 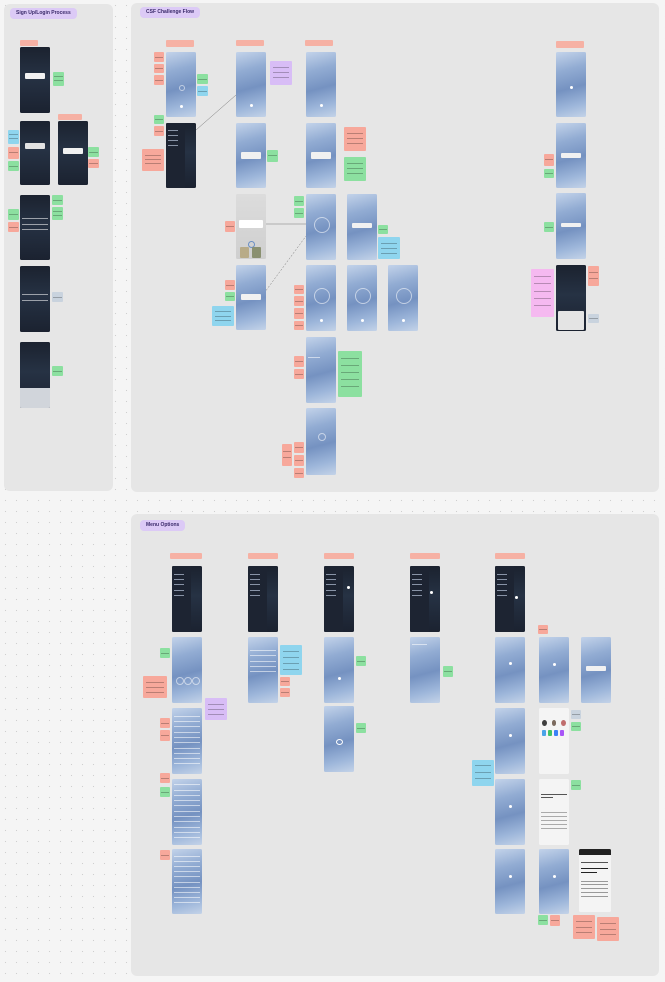 What do you see at coordinates (321, 441) in the screenshot?
I see `screen-challenge-summary` at bounding box center [321, 441].